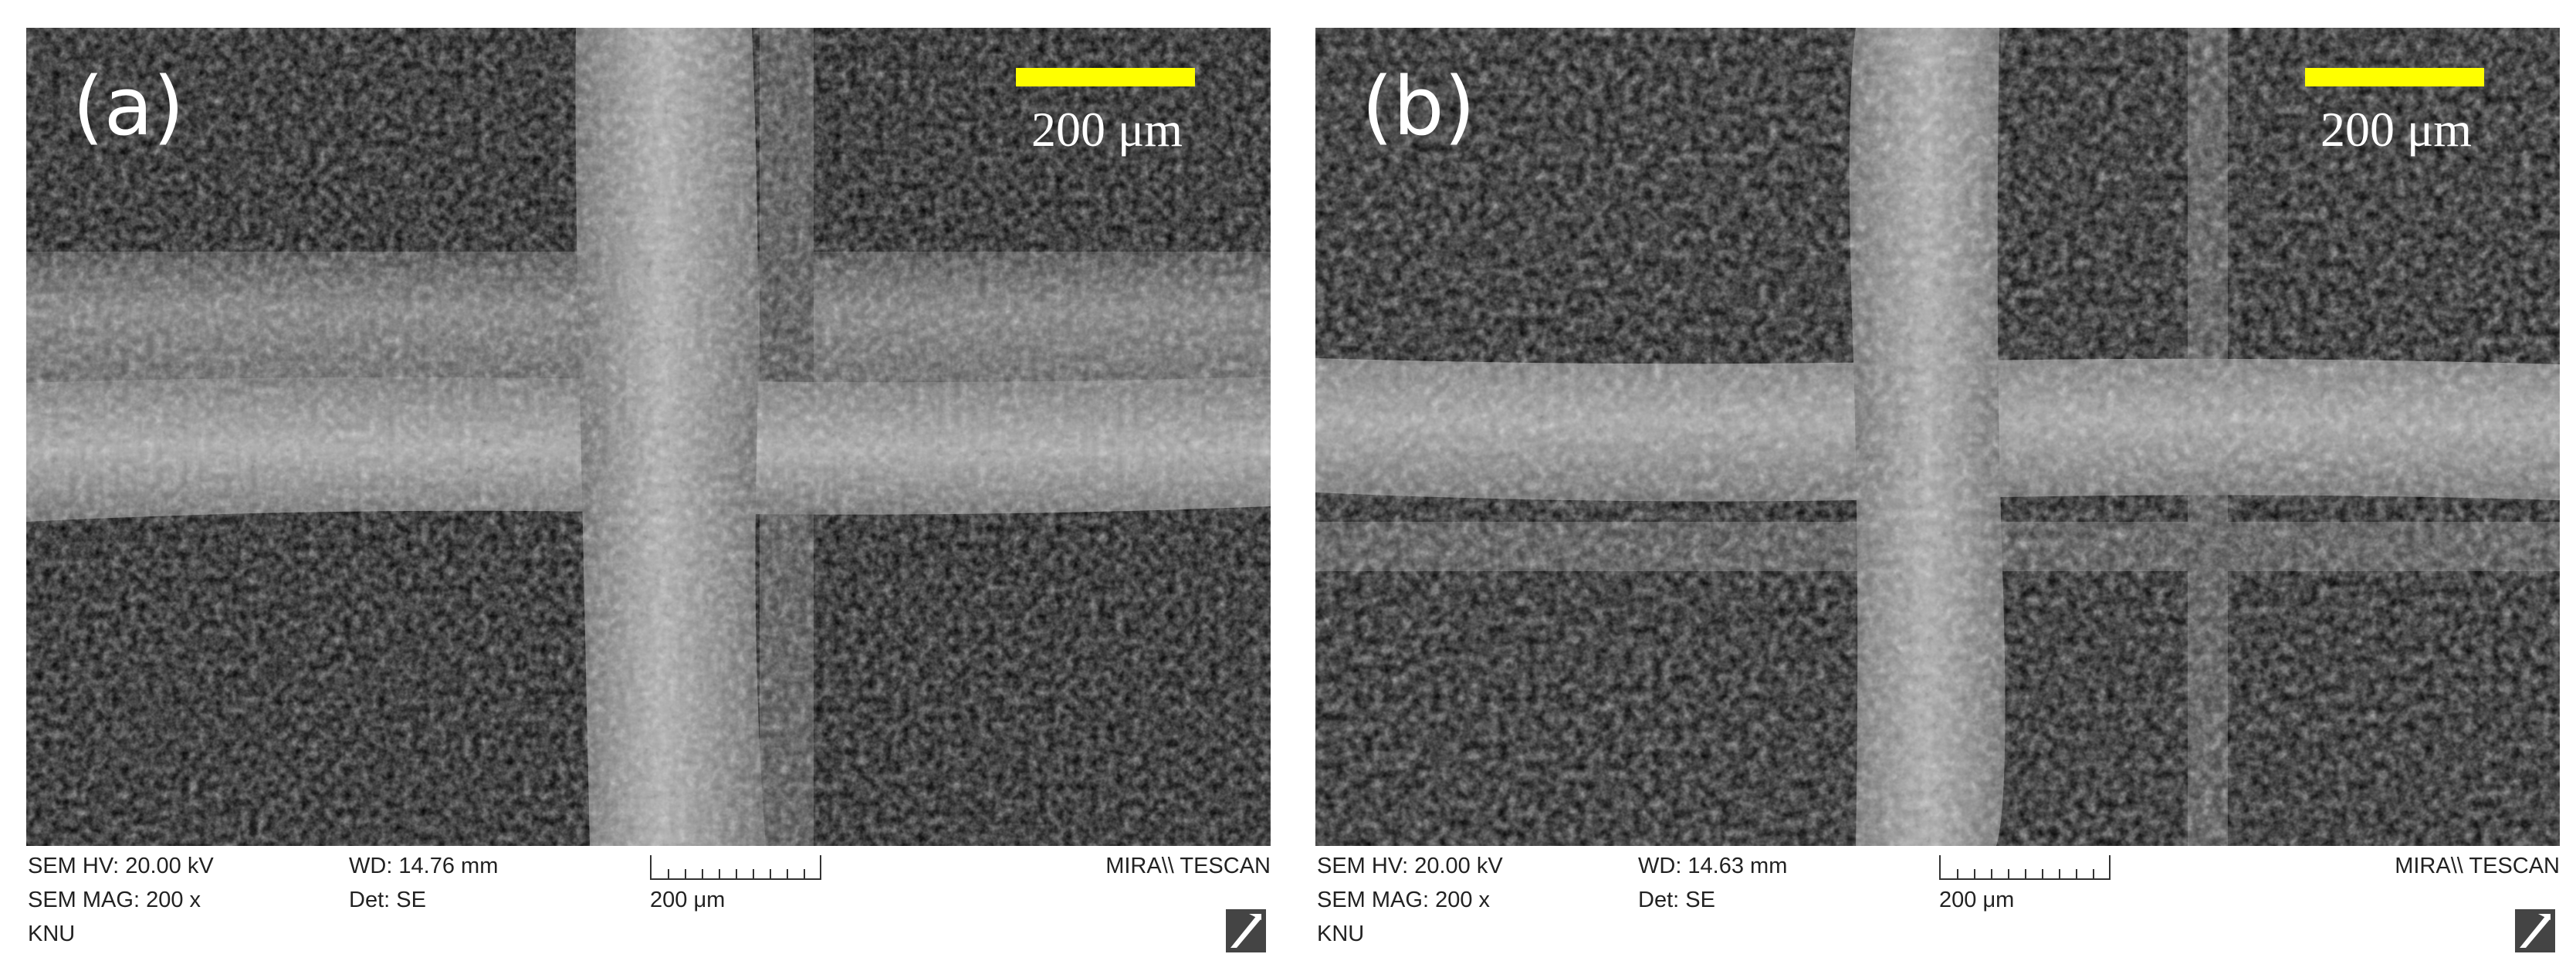 The height and width of the screenshot is (954, 2576). Describe the element at coordinates (1188, 866) in the screenshot. I see `sem-vendor-a: MIRA\\ TESCAN` at that location.